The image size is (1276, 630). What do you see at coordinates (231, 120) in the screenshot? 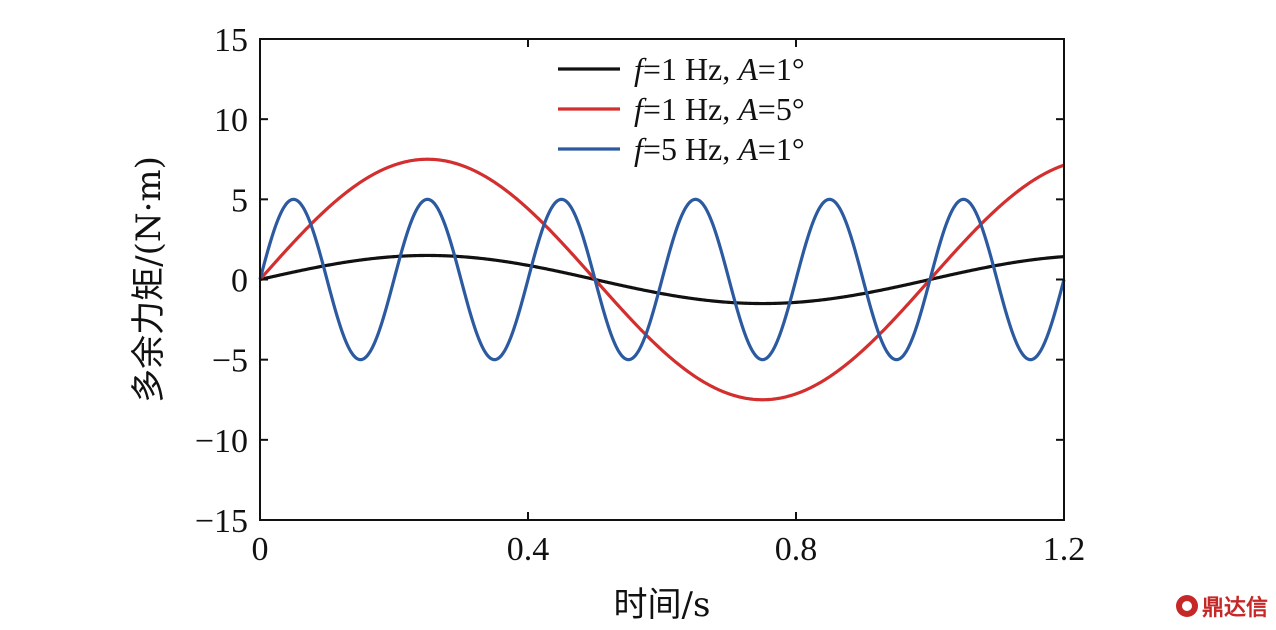
I see `y-tick-label: 10` at bounding box center [231, 120].